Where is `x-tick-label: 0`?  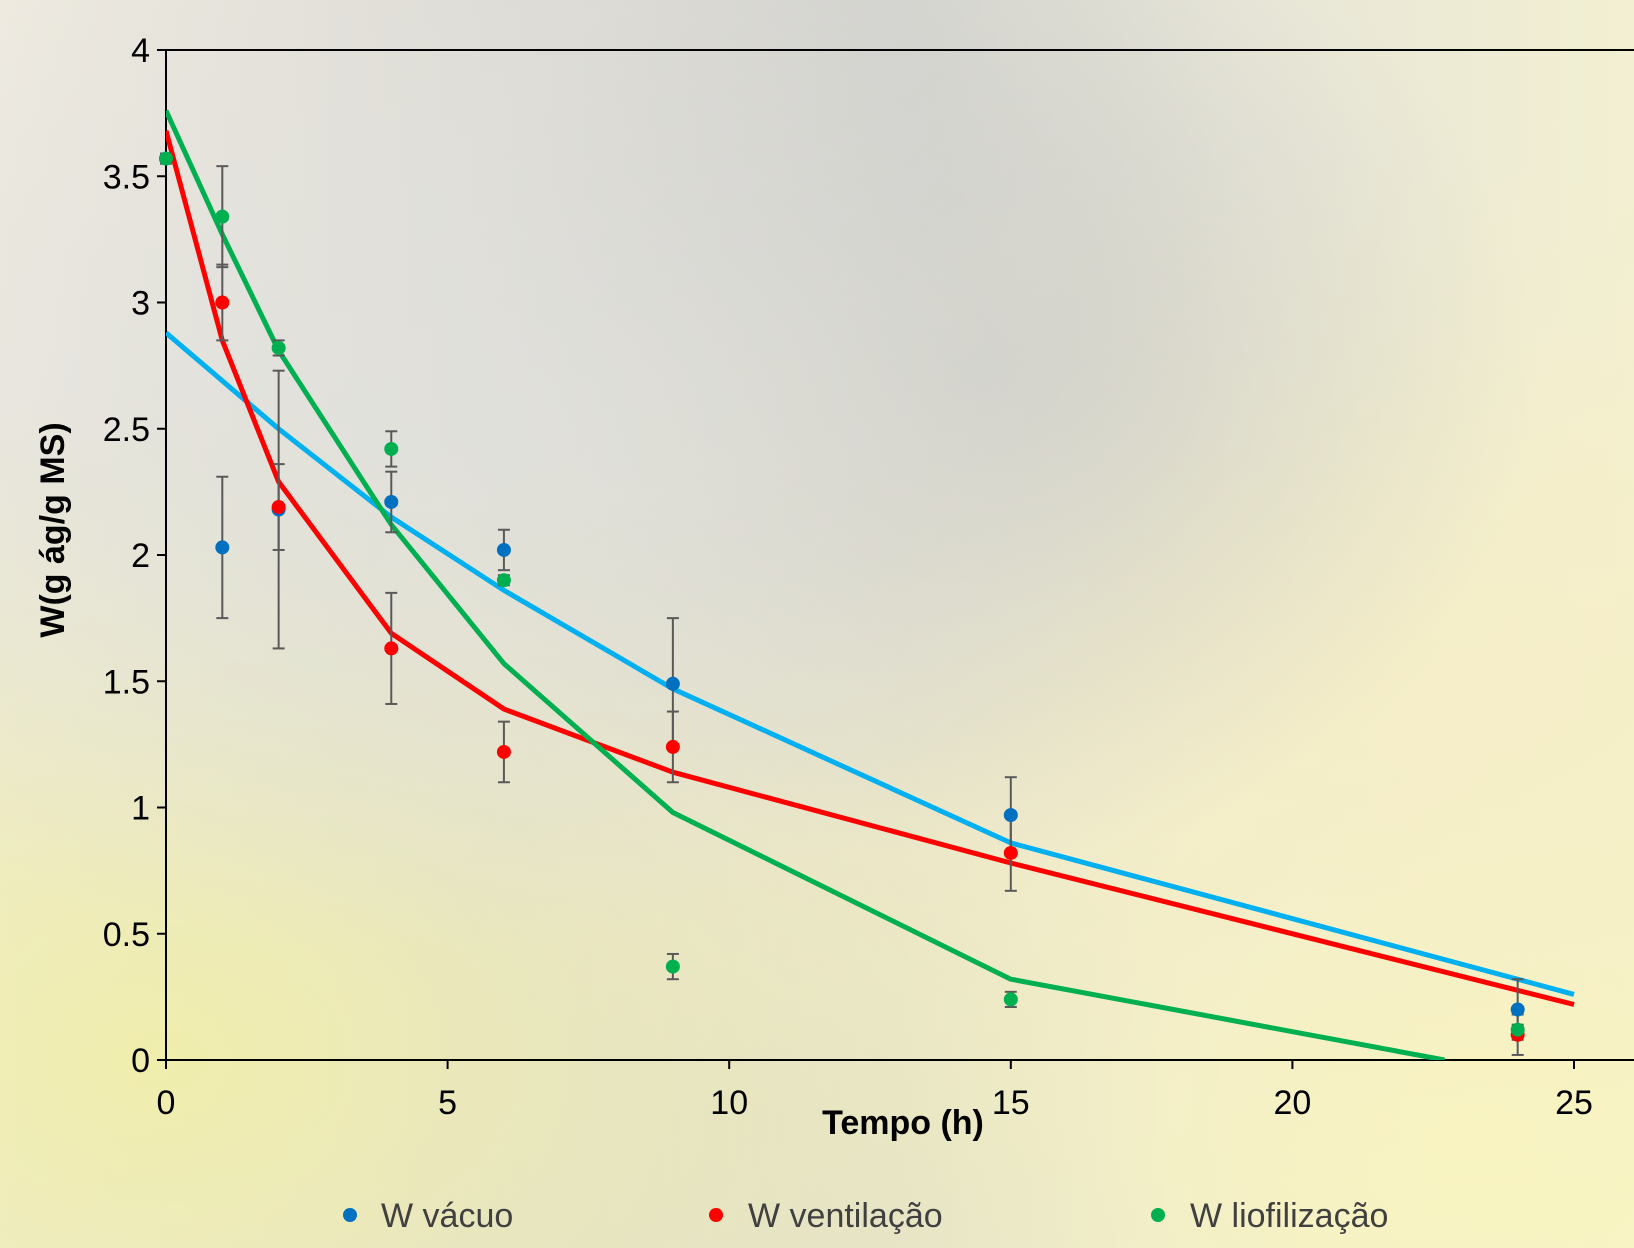
x-tick-label: 0 is located at coordinates (166, 1103).